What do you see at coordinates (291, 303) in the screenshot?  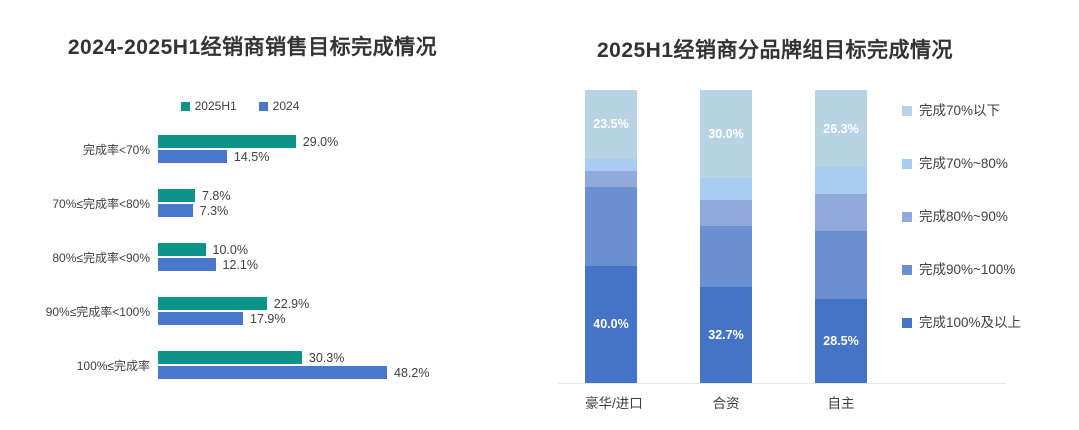 I see `bar-value-label: 22.9%` at bounding box center [291, 303].